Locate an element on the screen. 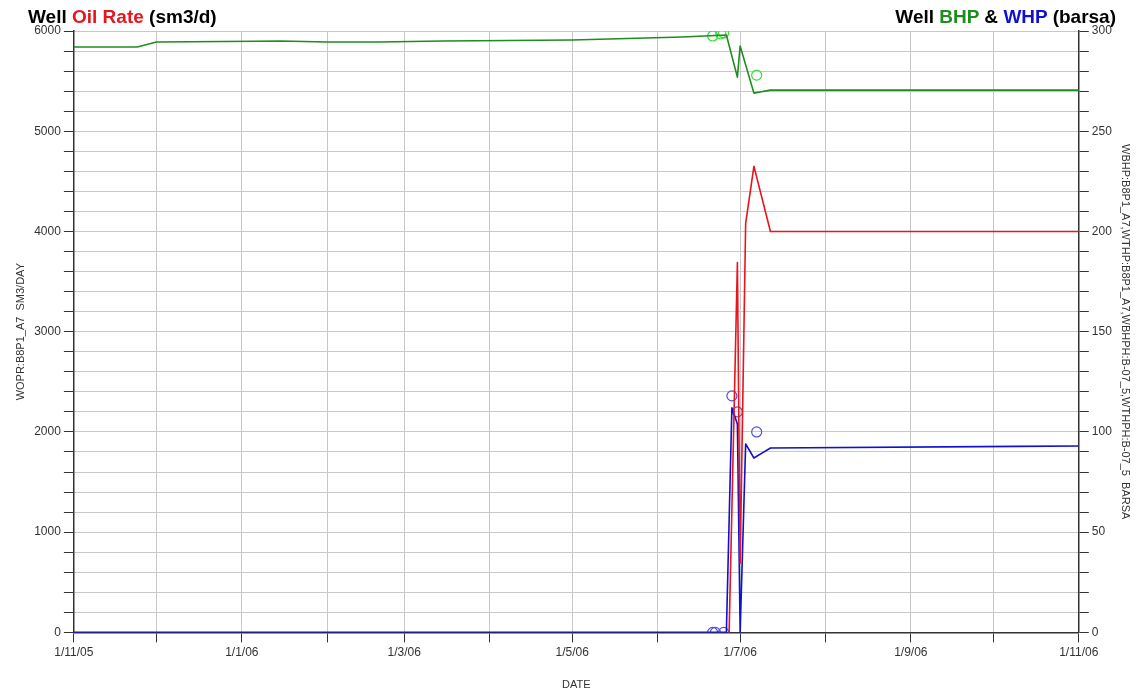  x-tick-label: 1/5/06 is located at coordinates (572, 651).